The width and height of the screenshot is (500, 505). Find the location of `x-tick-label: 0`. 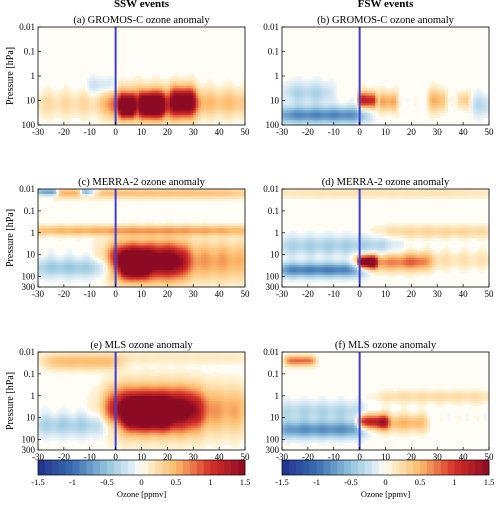

x-tick-label: 0 is located at coordinates (115, 294).